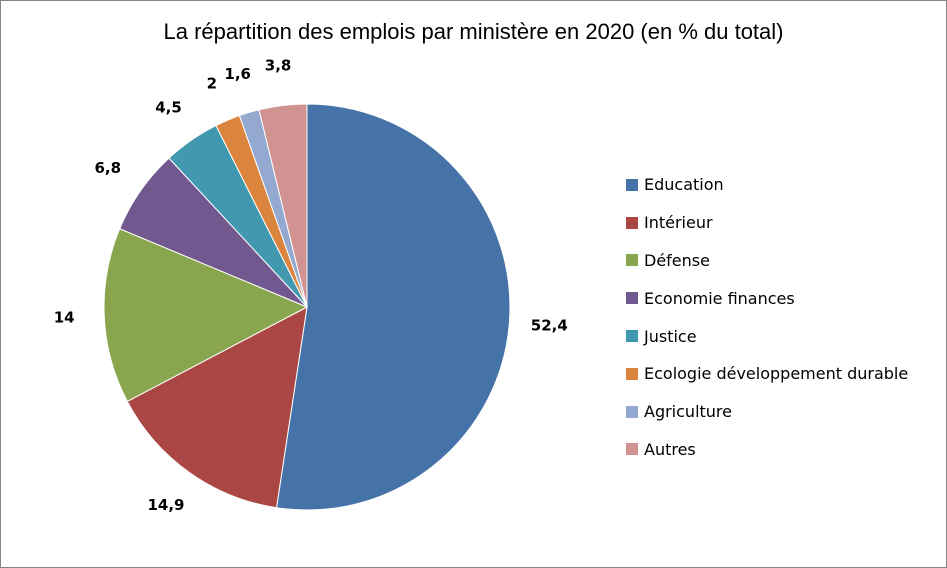  I want to click on legend-item: Ecologie développement durable, so click(767, 374).